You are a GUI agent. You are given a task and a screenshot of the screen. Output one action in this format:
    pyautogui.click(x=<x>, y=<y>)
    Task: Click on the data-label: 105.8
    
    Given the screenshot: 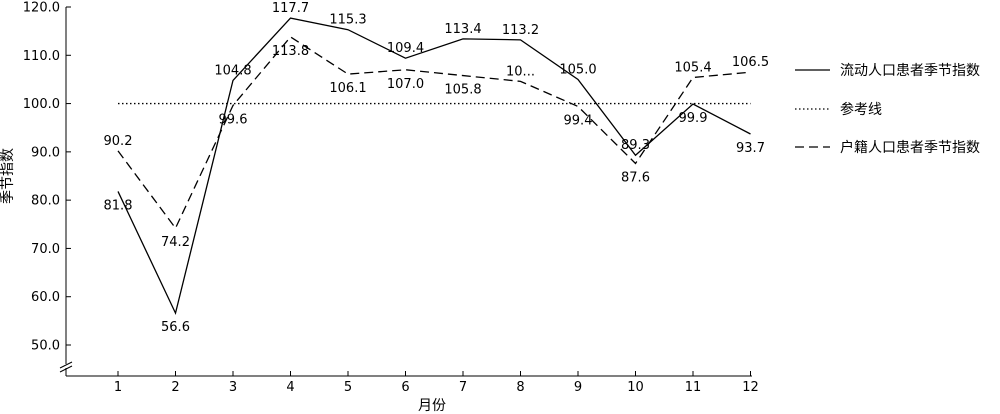 What is the action you would take?
    pyautogui.click(x=462, y=90)
    